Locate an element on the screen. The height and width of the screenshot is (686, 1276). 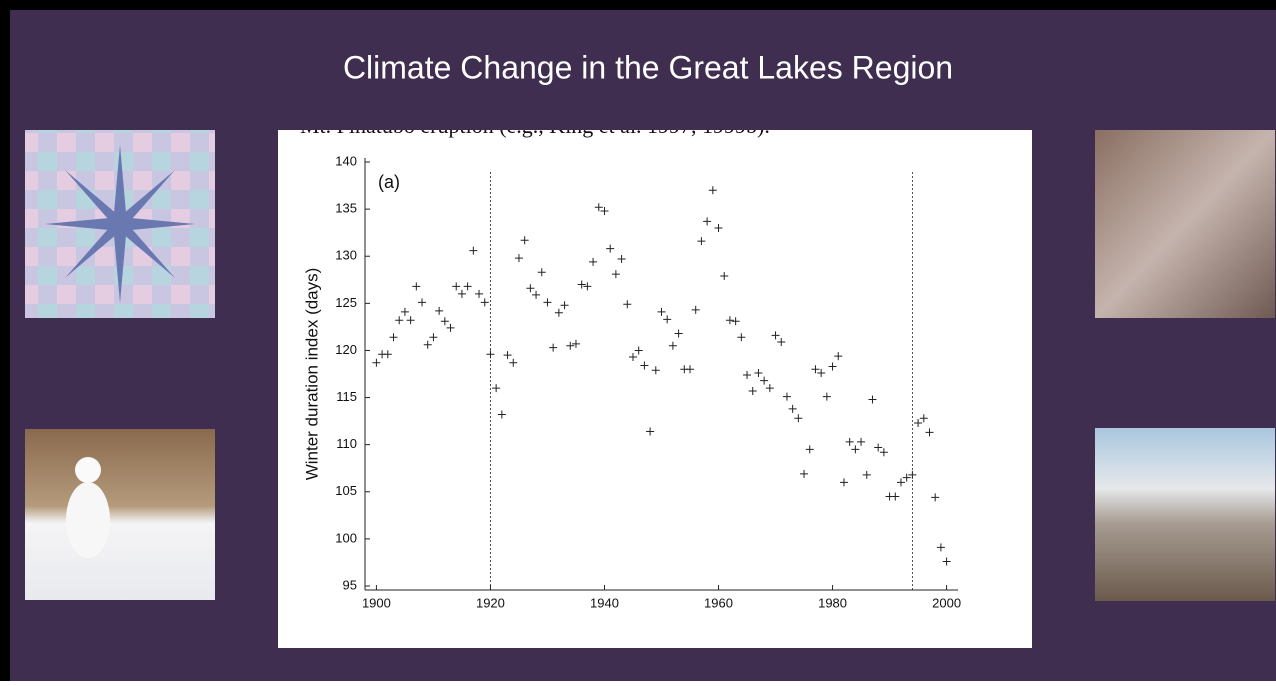
y-tick-label: 115 is located at coordinates (346, 396).